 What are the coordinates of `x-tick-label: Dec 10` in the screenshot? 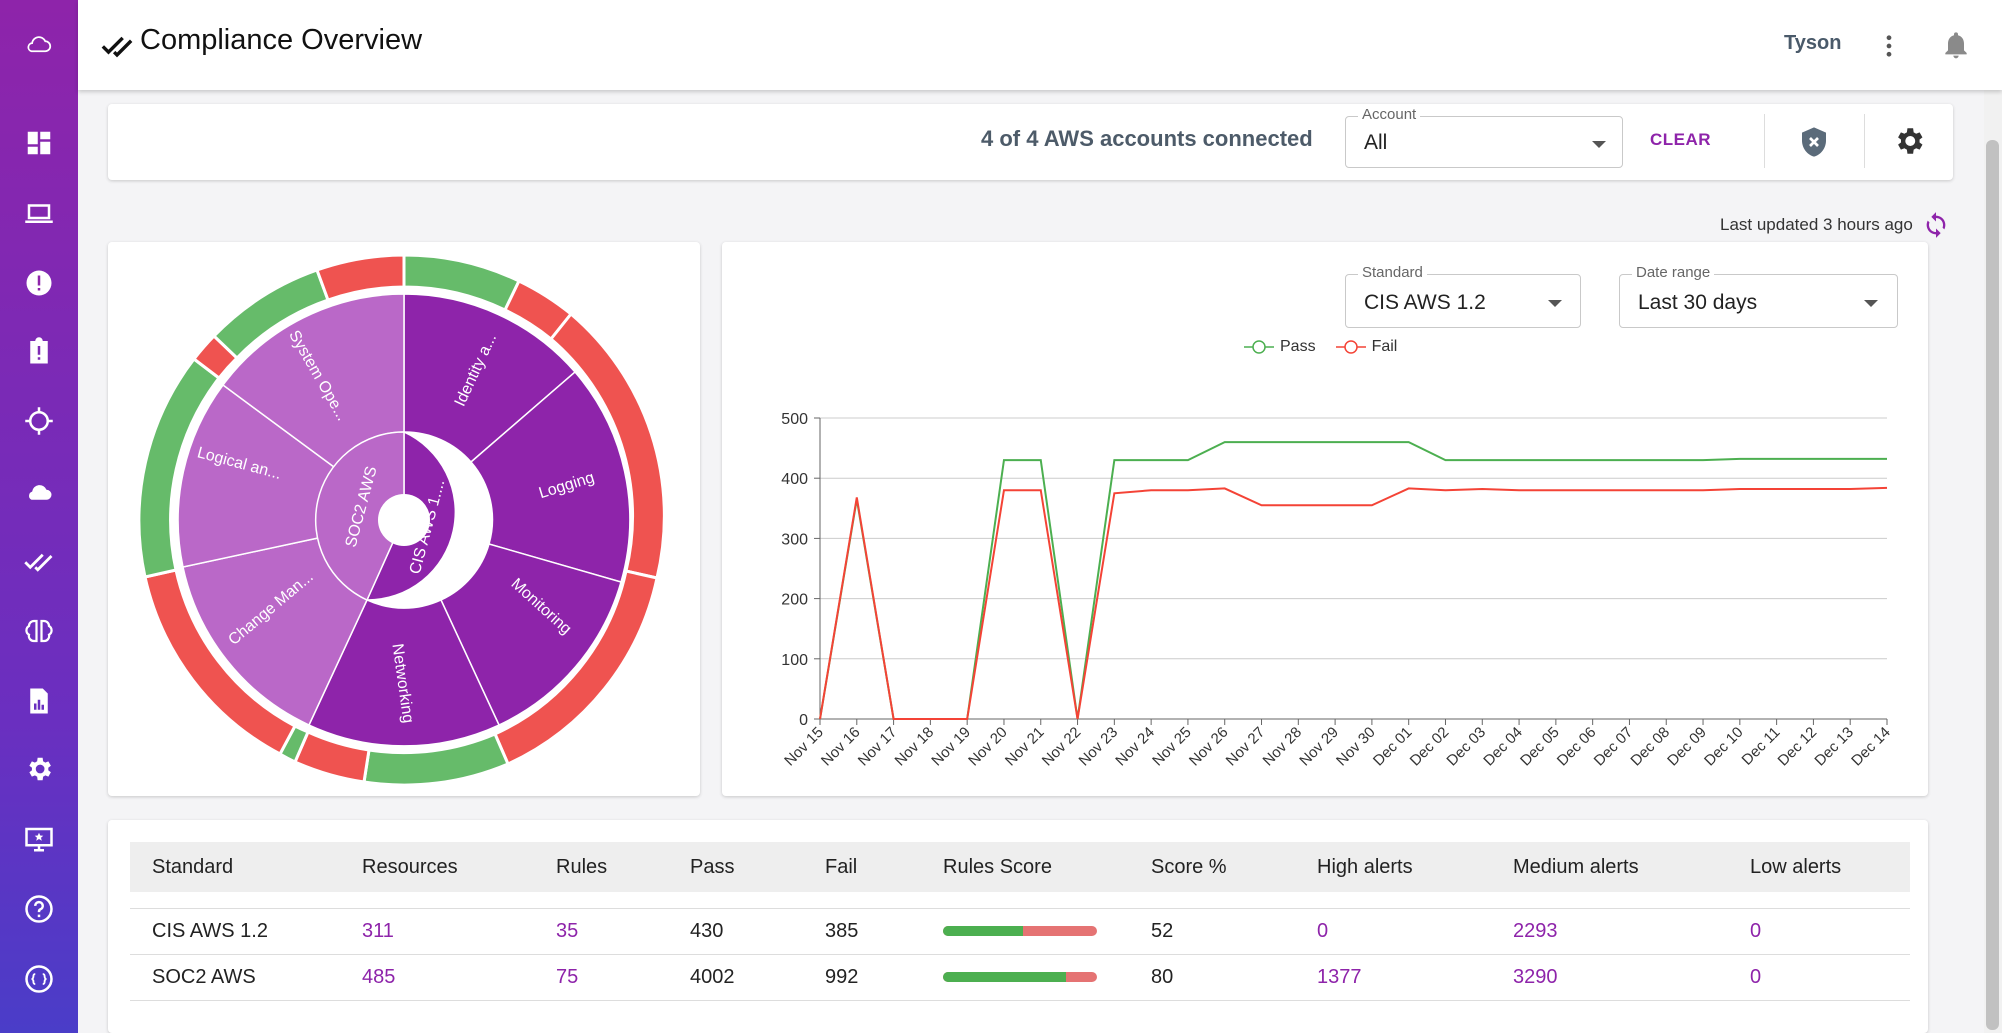 It's located at (1724, 747).